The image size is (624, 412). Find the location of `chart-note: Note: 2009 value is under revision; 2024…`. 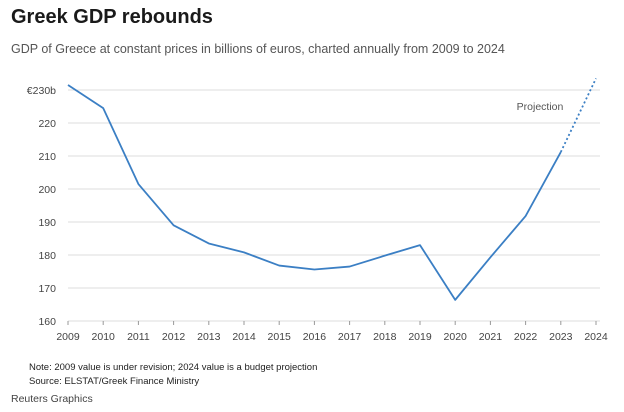

chart-note: Note: 2009 value is under revision; 2024… is located at coordinates (173, 367).